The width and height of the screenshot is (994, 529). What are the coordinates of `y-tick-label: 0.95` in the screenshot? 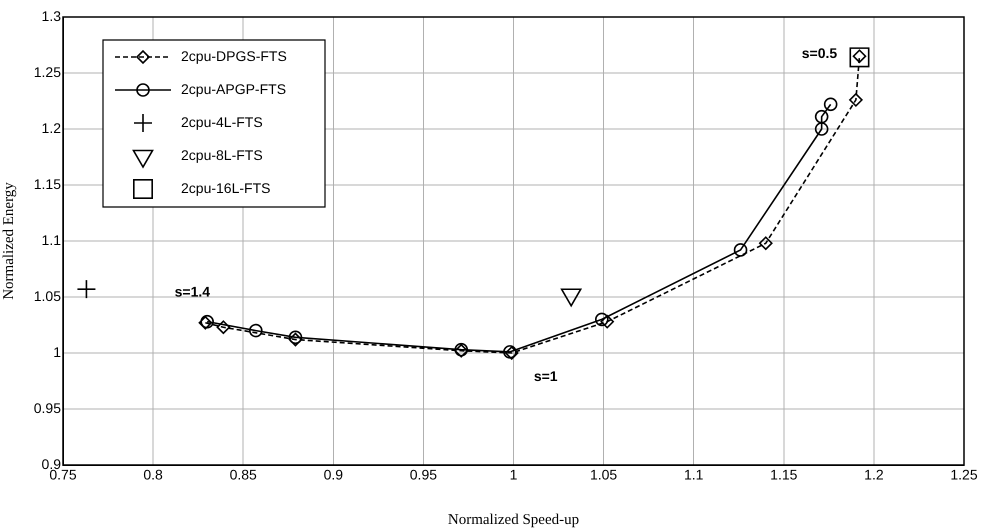 It's located at (48, 408).